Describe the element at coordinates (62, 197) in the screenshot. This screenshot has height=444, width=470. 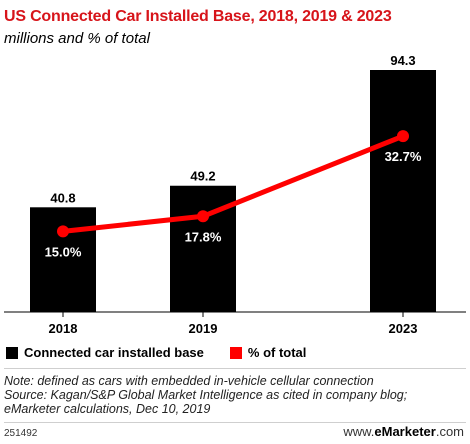
I see `bar-value-label-2018: 40.8` at that location.